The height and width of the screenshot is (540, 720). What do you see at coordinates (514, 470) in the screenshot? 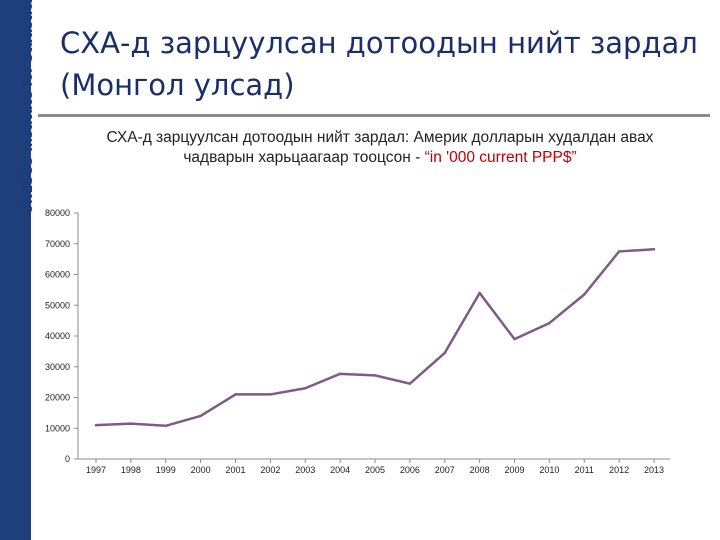
I see `x-tick-label: 2009` at bounding box center [514, 470].